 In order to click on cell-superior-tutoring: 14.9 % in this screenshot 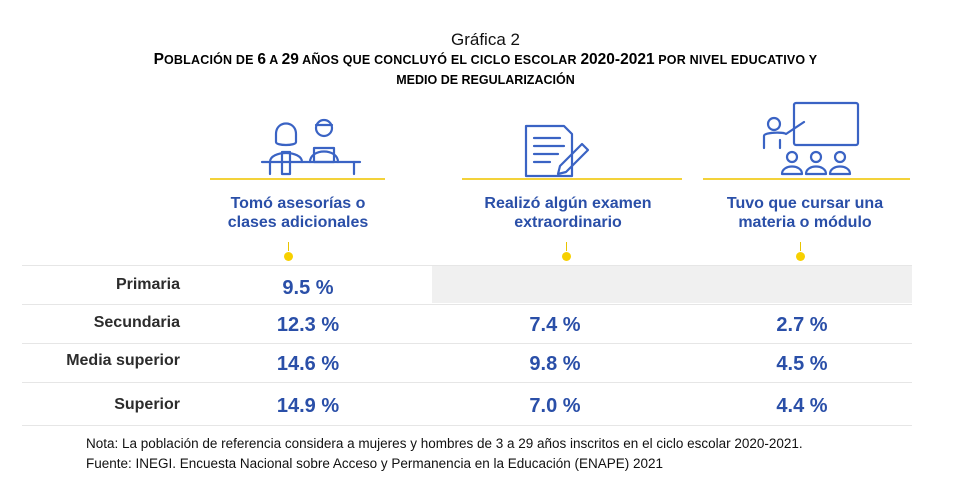, I will do `click(308, 406)`.